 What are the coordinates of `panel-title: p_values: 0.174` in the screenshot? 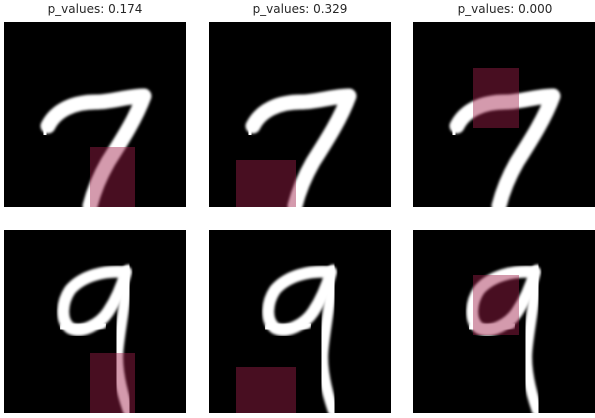 It's located at (95, 9).